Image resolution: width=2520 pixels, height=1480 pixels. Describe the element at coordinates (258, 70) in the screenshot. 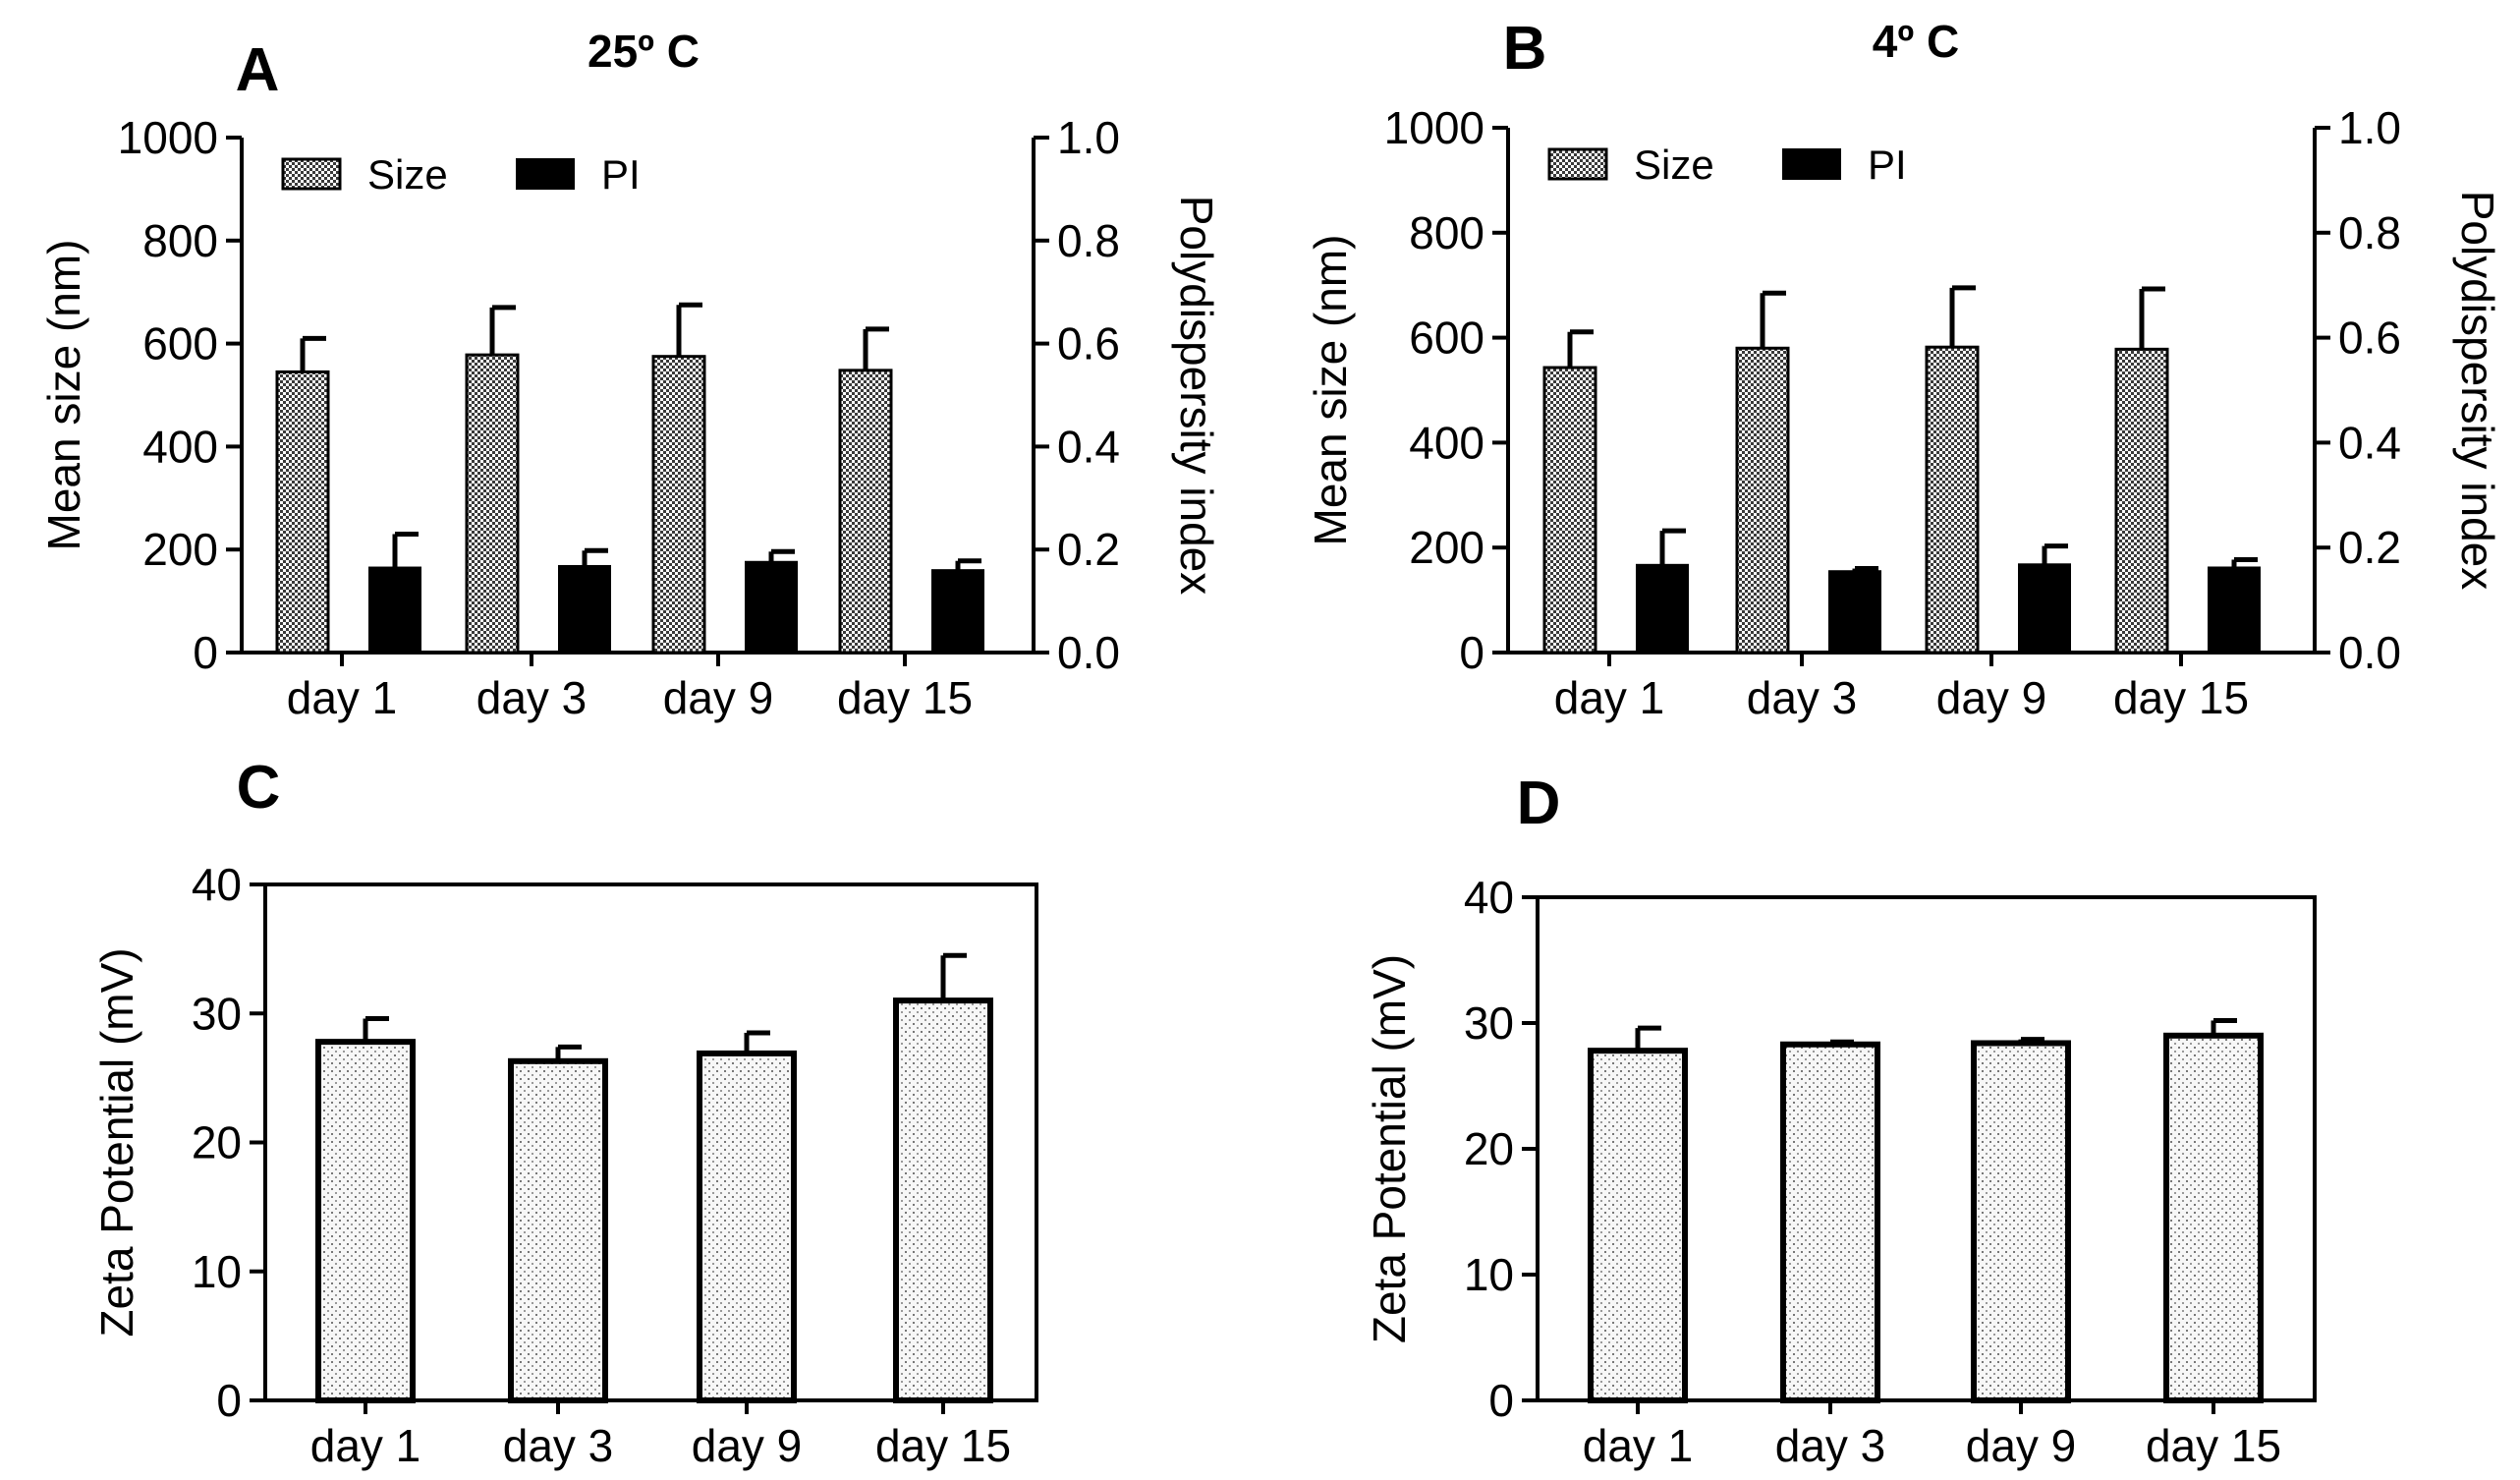

I see `panel-letter: A` at that location.